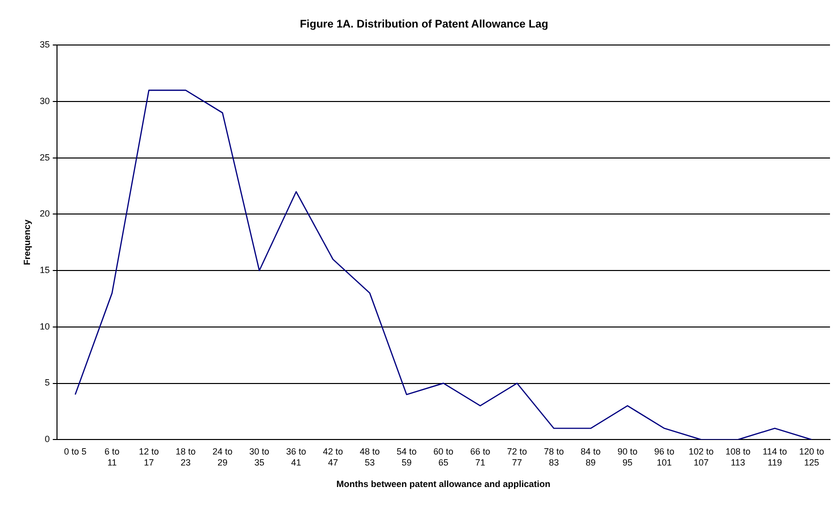 The width and height of the screenshot is (840, 506). What do you see at coordinates (443, 484) in the screenshot?
I see `x-axis-title: Months between patent allowance and application` at bounding box center [443, 484].